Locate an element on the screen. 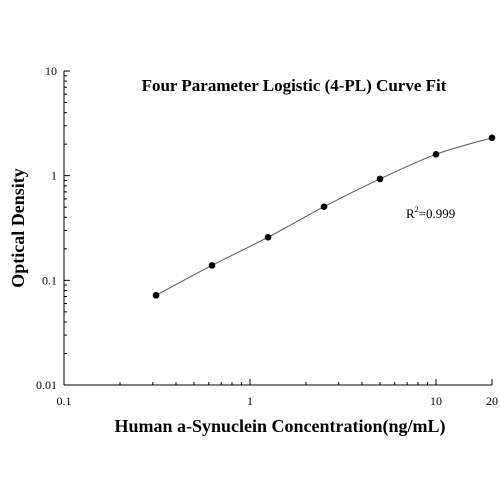 The image size is (500, 500). y-tick-label: 0.1 is located at coordinates (49, 280).